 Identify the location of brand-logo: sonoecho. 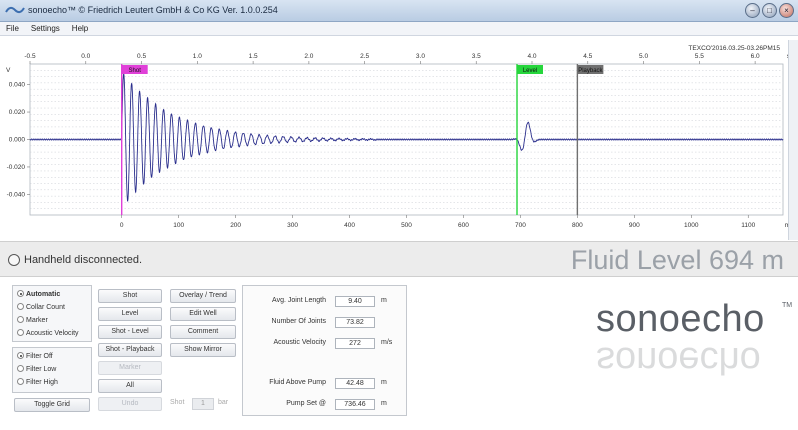
(680, 319).